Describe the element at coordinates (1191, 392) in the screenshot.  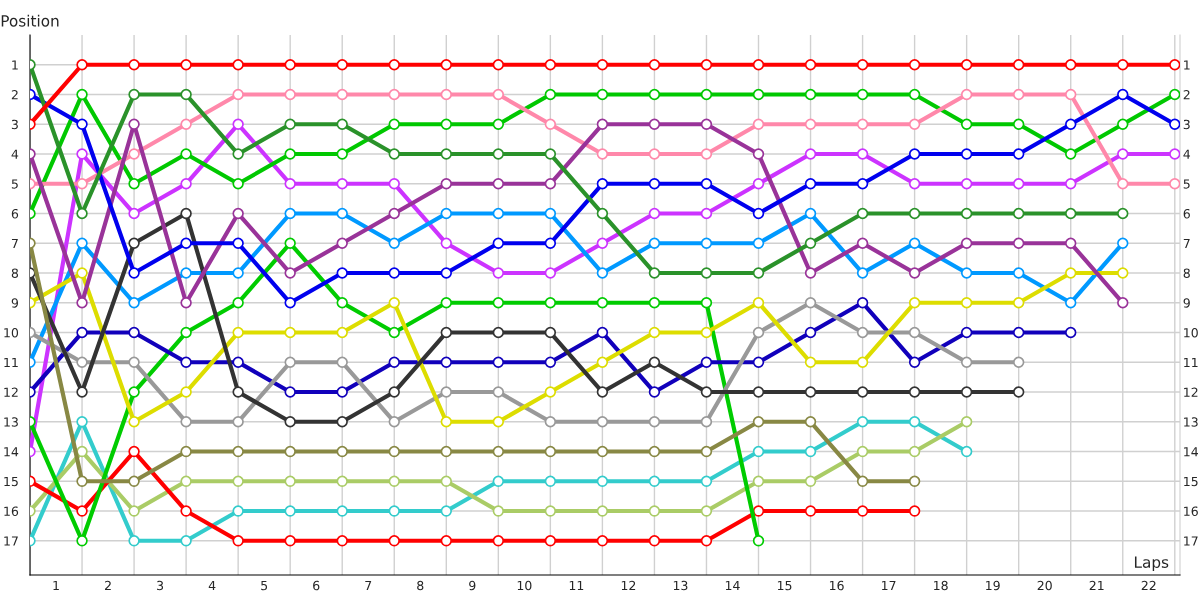
I see `y2-tick-label: 12` at that location.